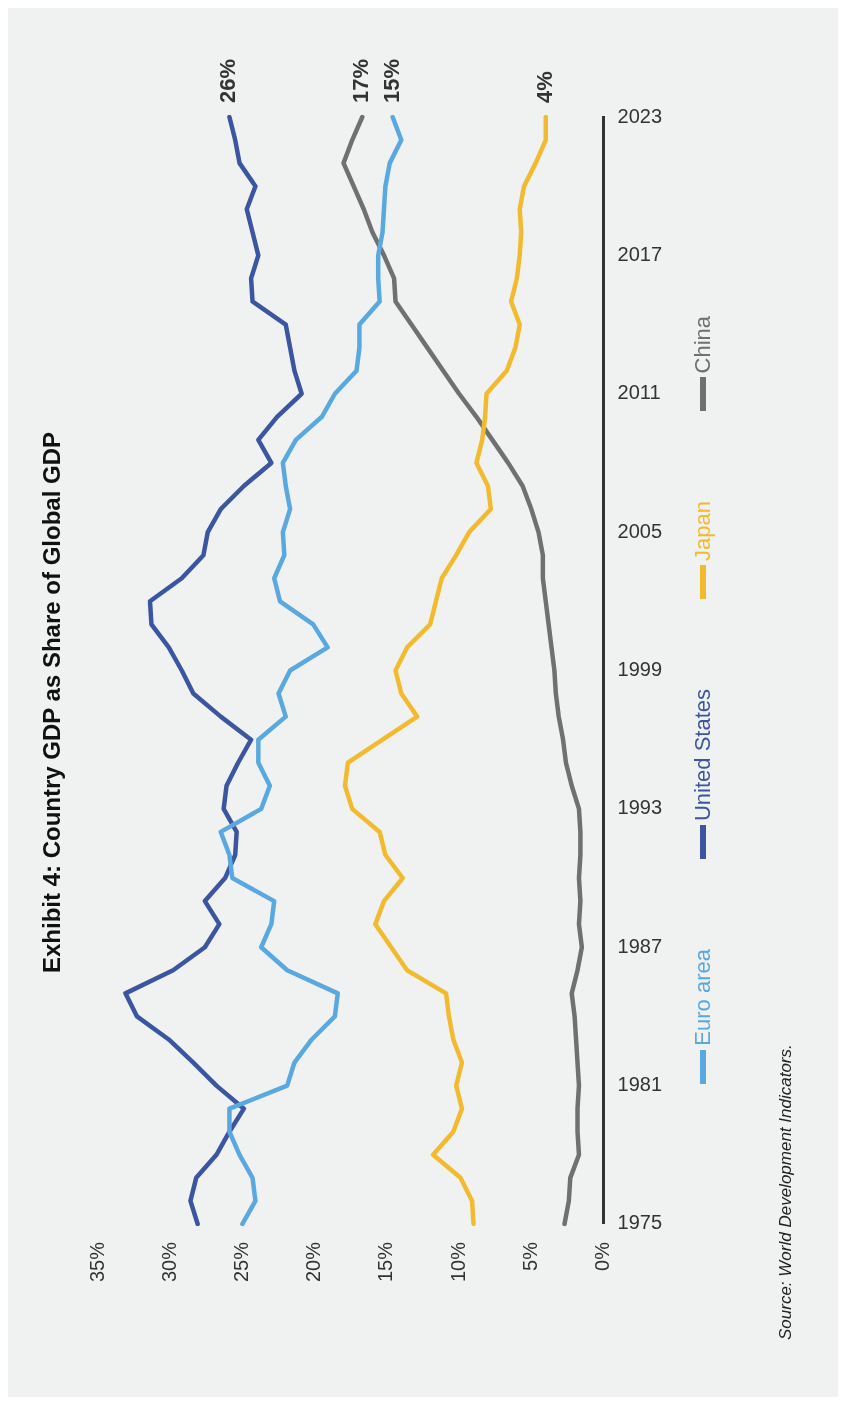 This screenshot has width=846, height=1405. Describe the element at coordinates (703, 998) in the screenshot. I see `text: Euro area` at that location.